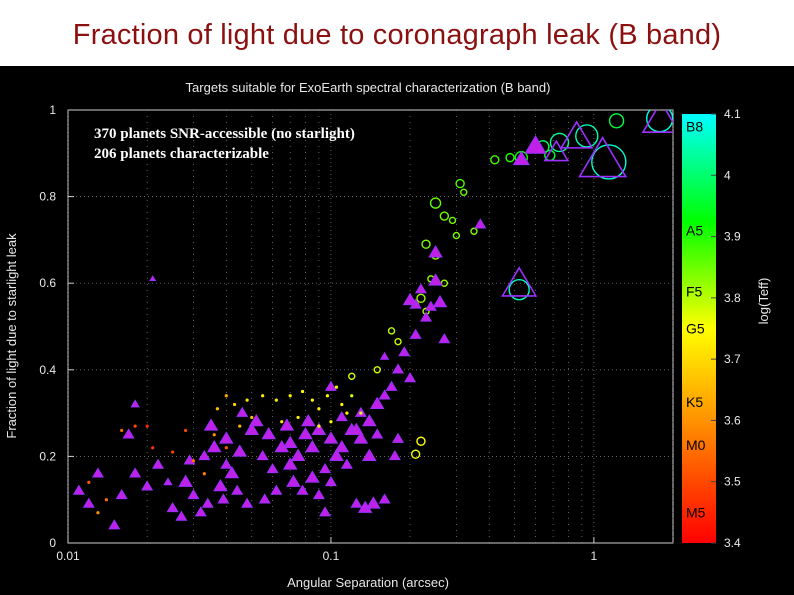 This screenshot has width=794, height=595. Describe the element at coordinates (694, 126) in the screenshot. I see `spectral-type-label: B8` at that location.